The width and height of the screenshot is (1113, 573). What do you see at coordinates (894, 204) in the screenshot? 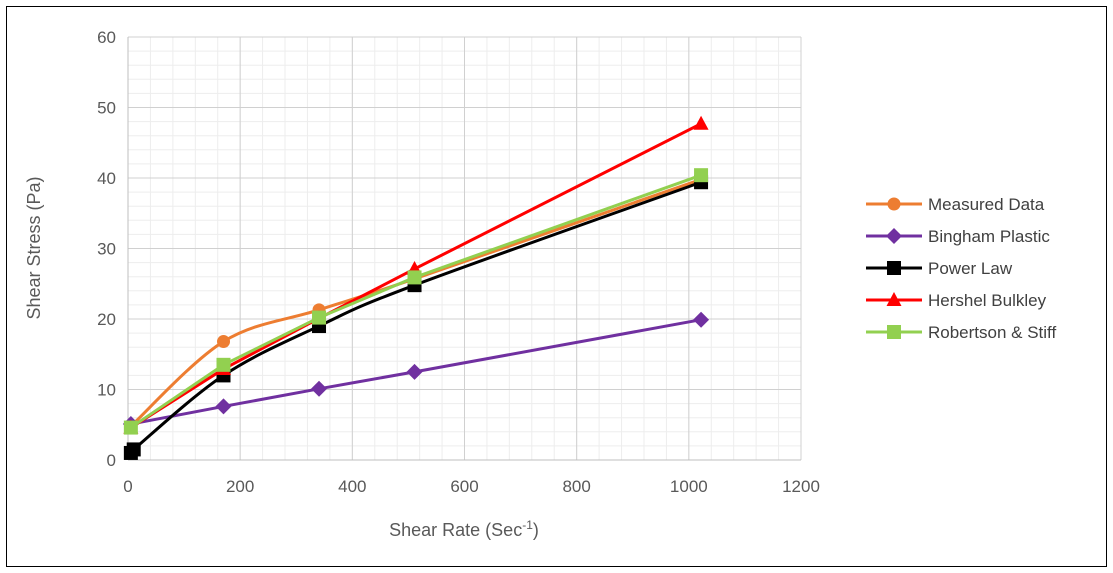
I see `legend-marker-measured-data` at bounding box center [894, 204].